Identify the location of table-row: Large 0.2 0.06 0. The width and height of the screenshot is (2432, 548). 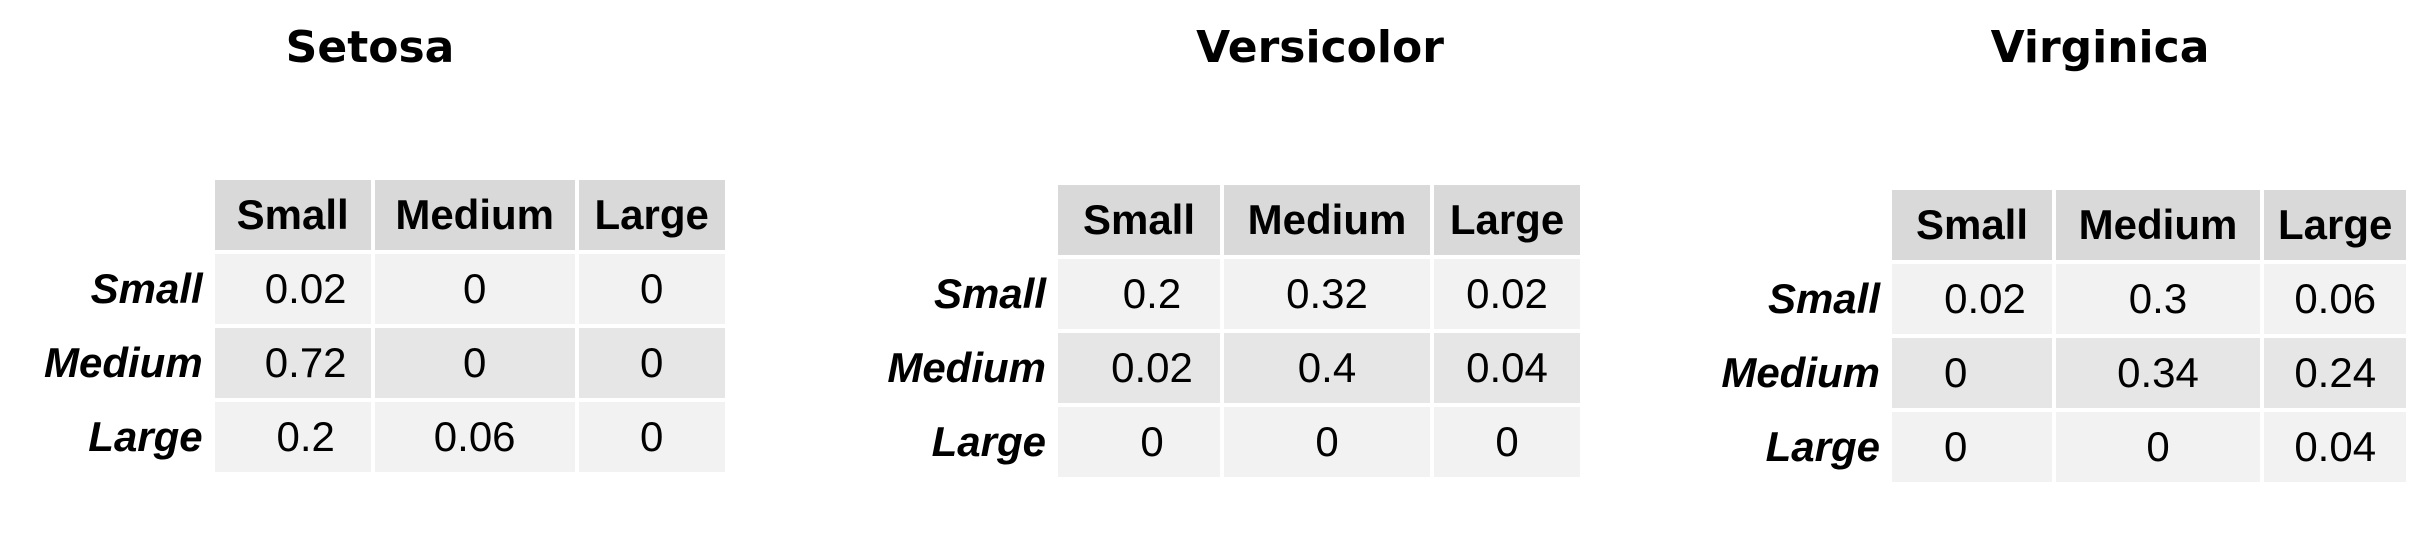
(384, 437).